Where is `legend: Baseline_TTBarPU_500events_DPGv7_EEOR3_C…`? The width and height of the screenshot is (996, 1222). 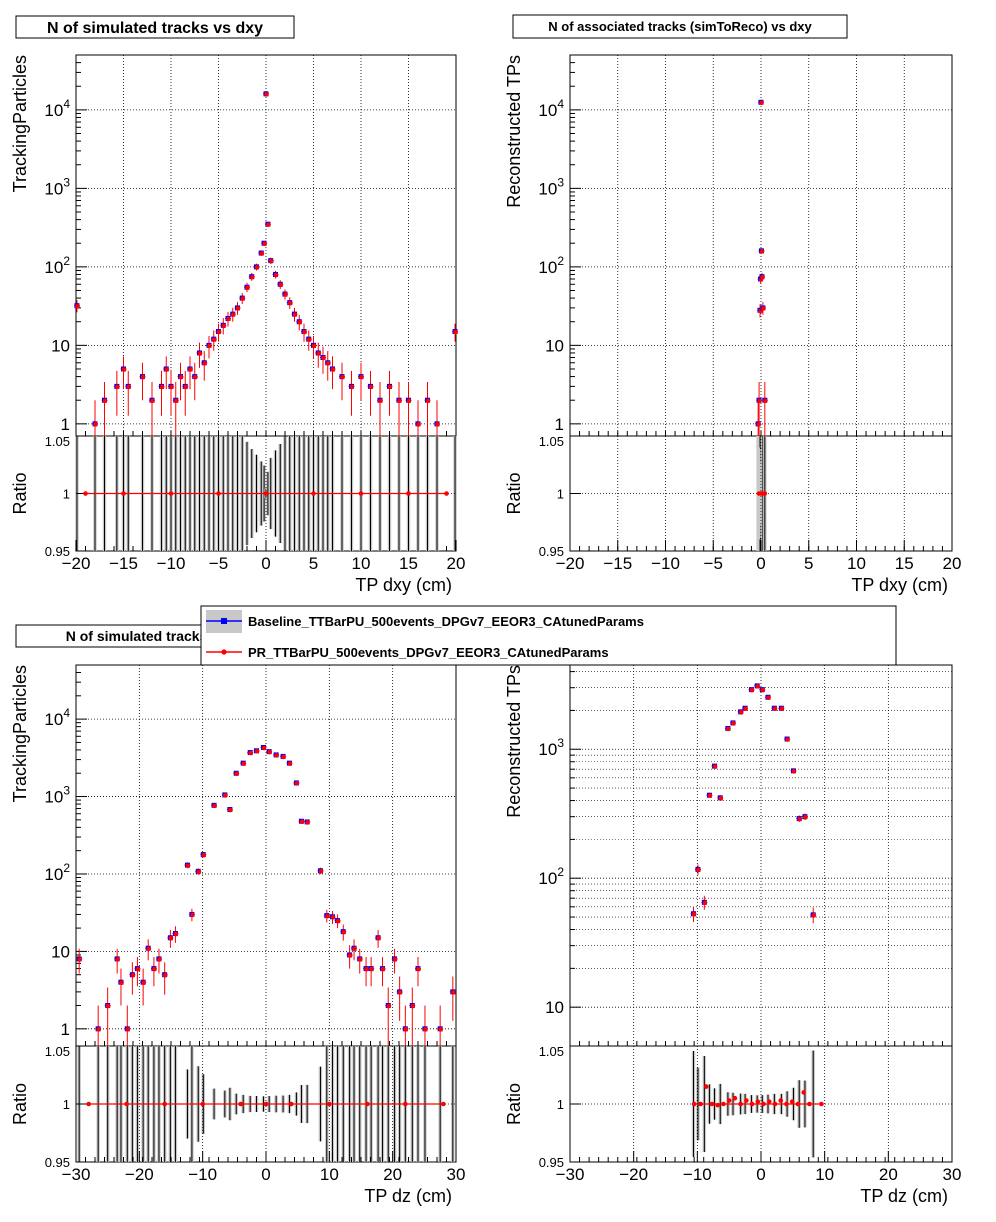 legend: Baseline_TTBarPU_500events_DPGv7_EEOR3_C… is located at coordinates (548, 635).